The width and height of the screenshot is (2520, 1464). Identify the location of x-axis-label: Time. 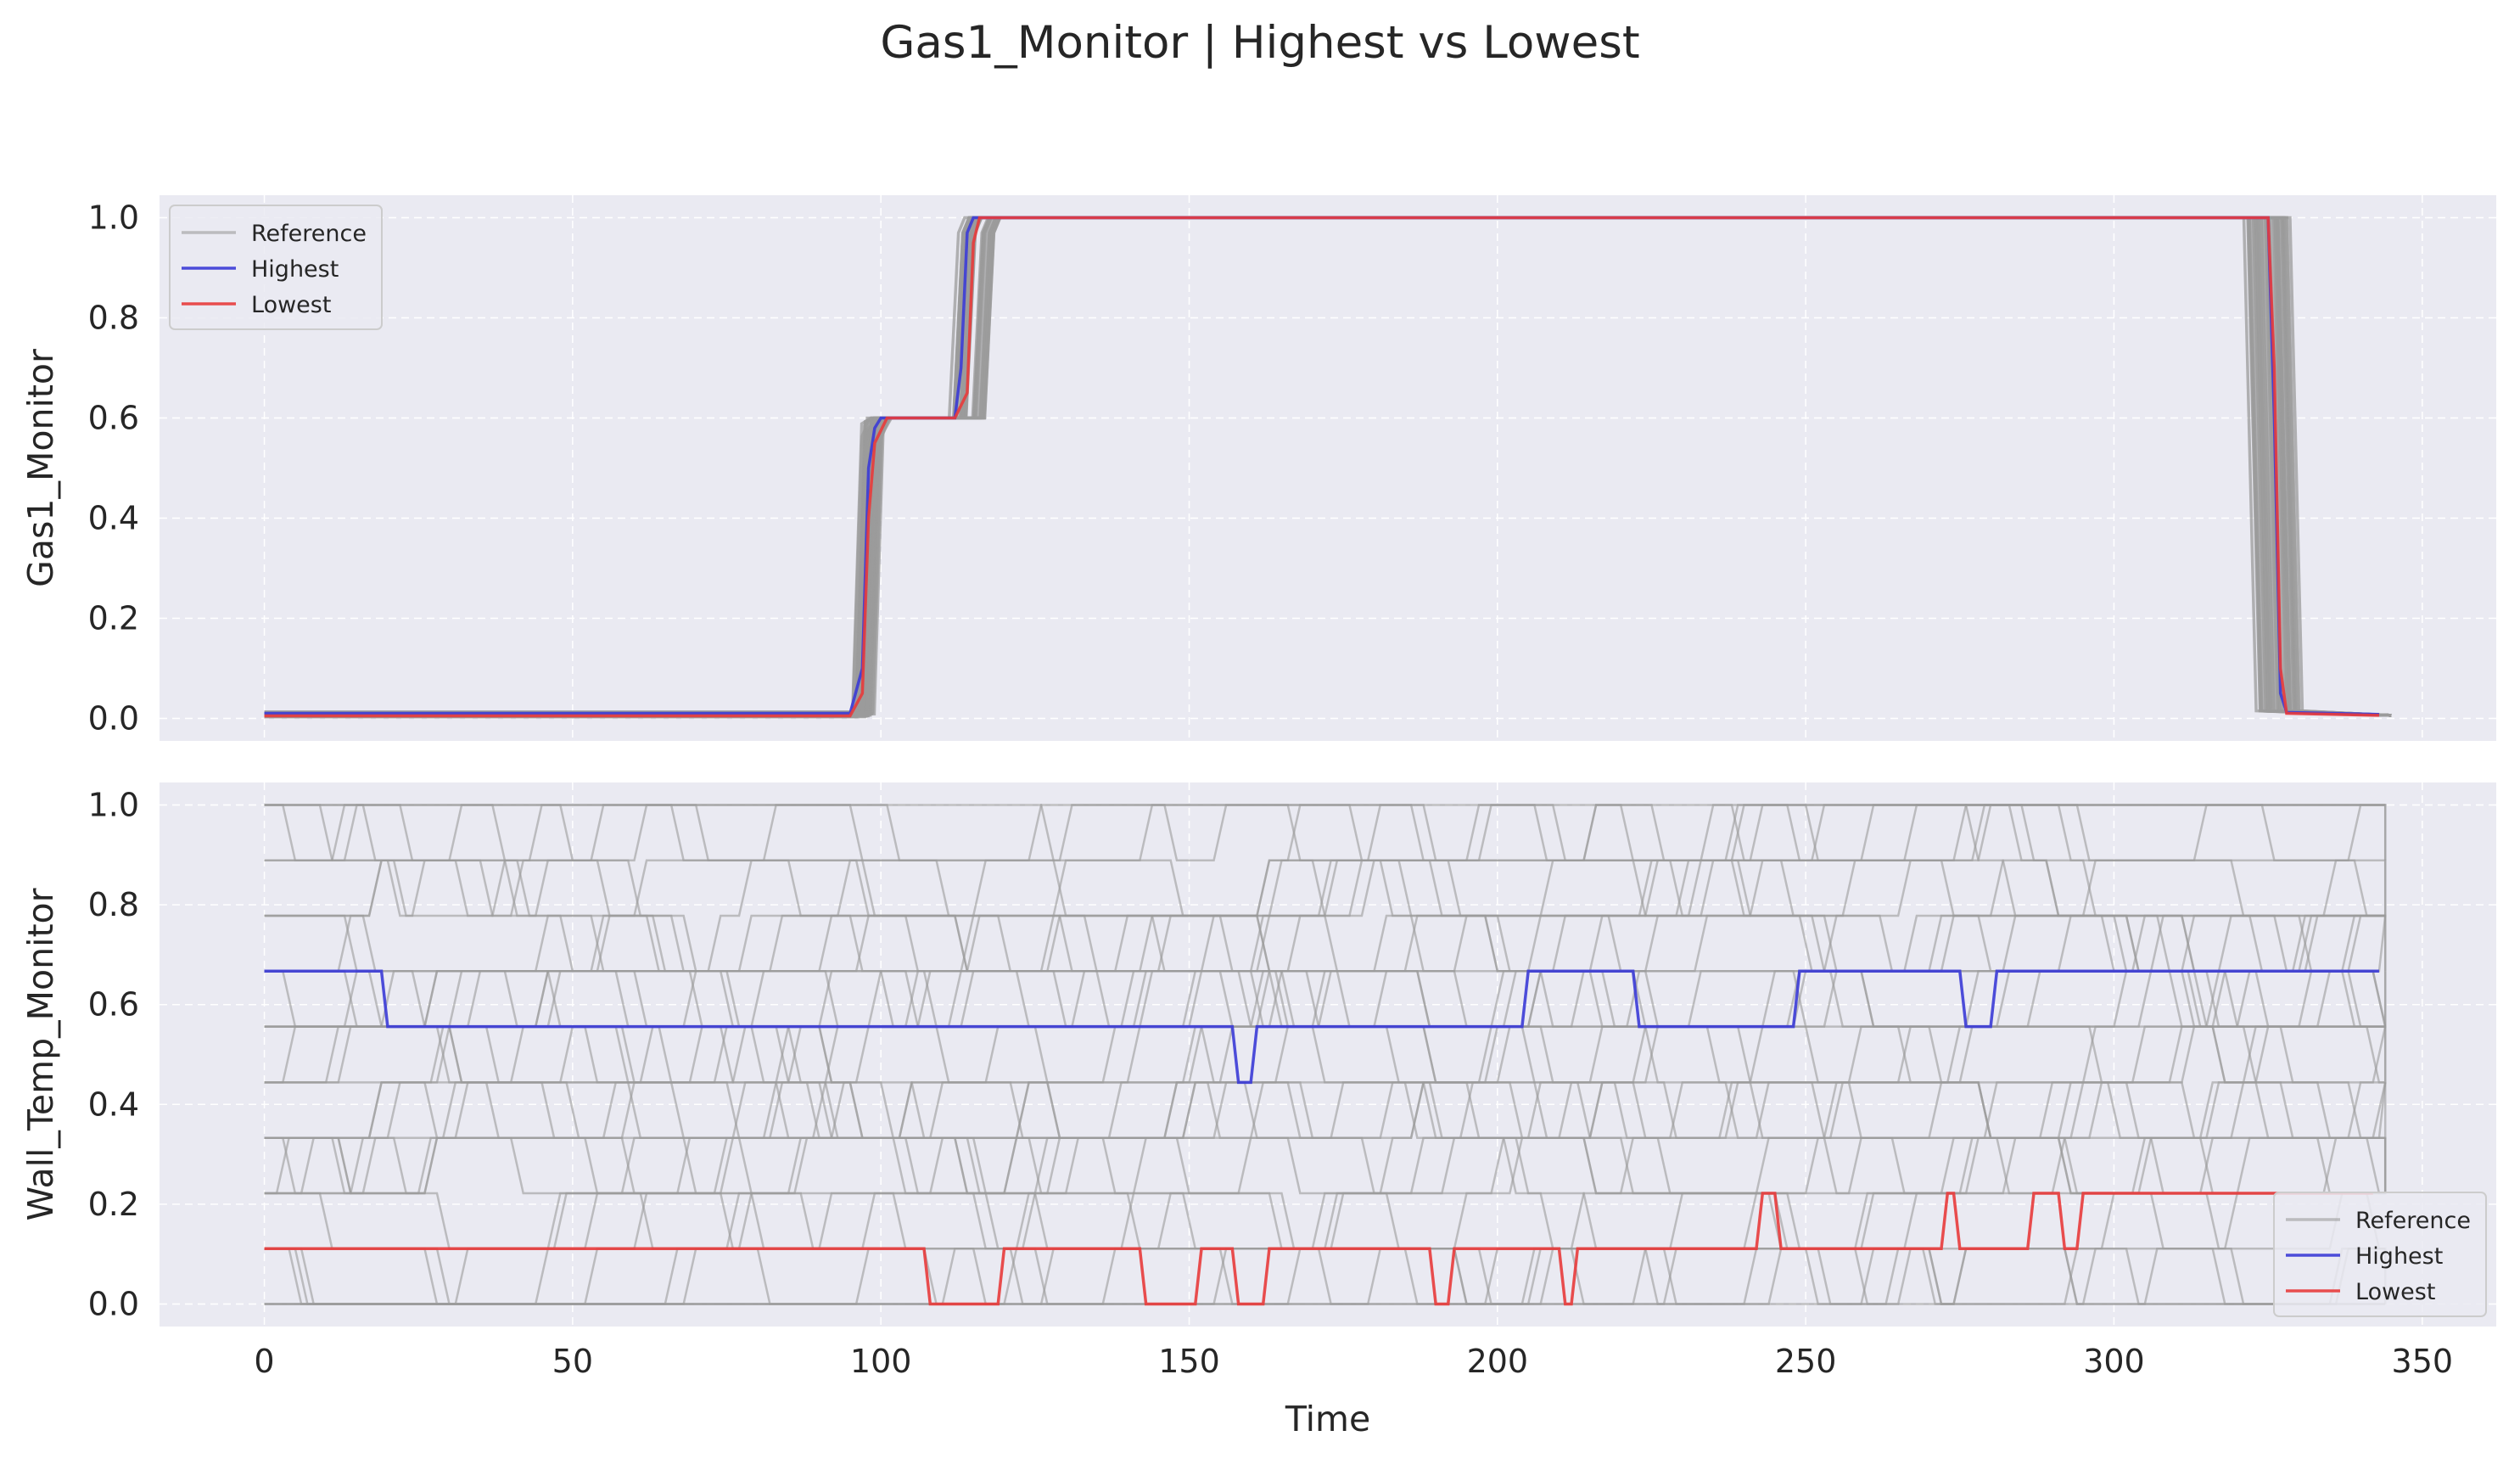
(1328, 1419).